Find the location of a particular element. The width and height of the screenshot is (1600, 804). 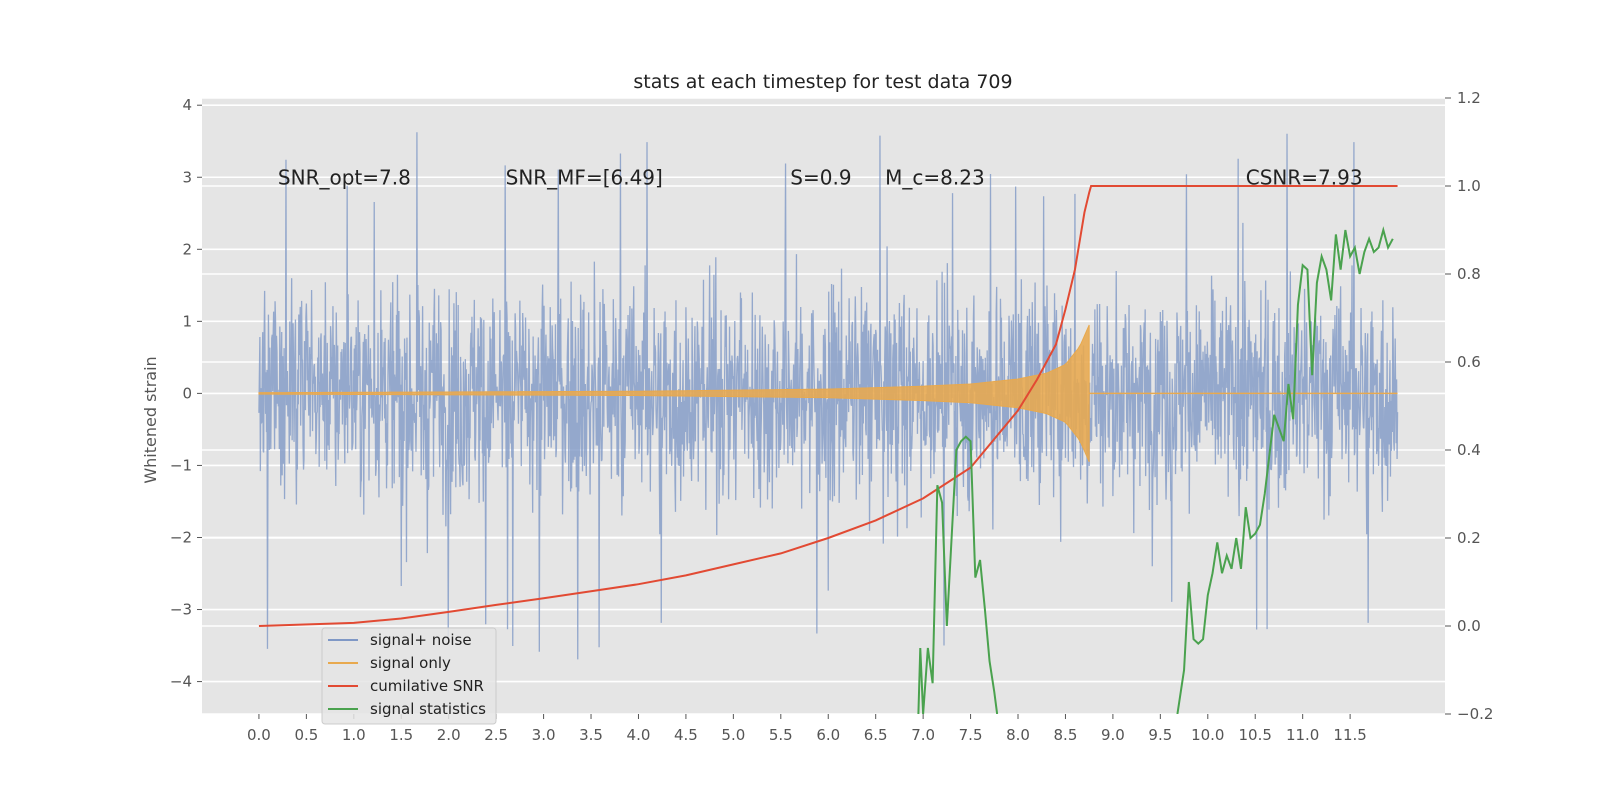

y2-tick-label: 0.6 is located at coordinates (1469, 362).